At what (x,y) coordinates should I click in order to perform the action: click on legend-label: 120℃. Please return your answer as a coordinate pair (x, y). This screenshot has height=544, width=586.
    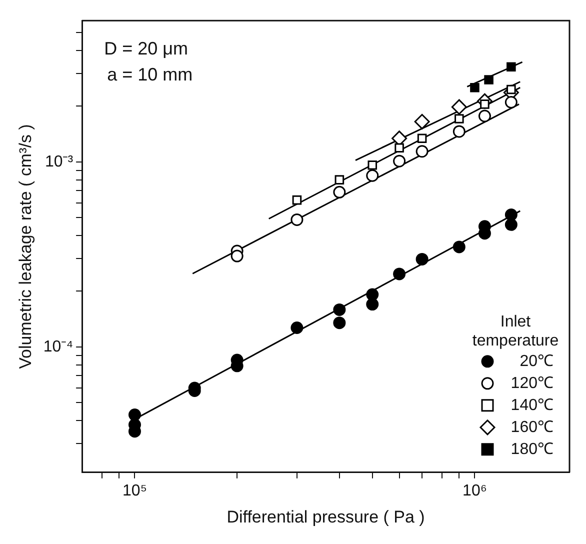
    Looking at the image, I should click on (532, 383).